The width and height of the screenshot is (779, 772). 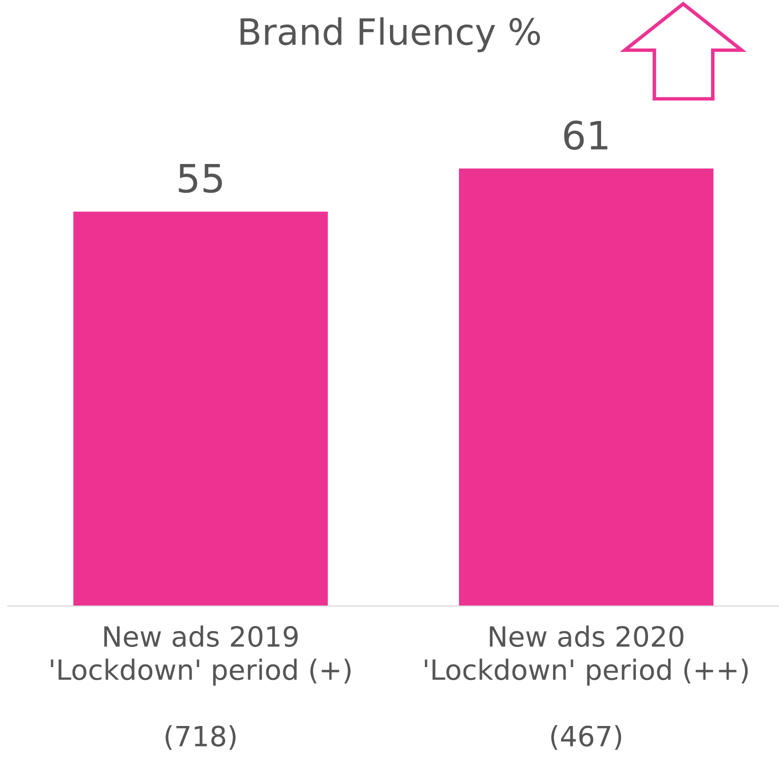 I want to click on category-label: New ads 2019 'Lockdown' period (+) (718), so click(x=200, y=687).